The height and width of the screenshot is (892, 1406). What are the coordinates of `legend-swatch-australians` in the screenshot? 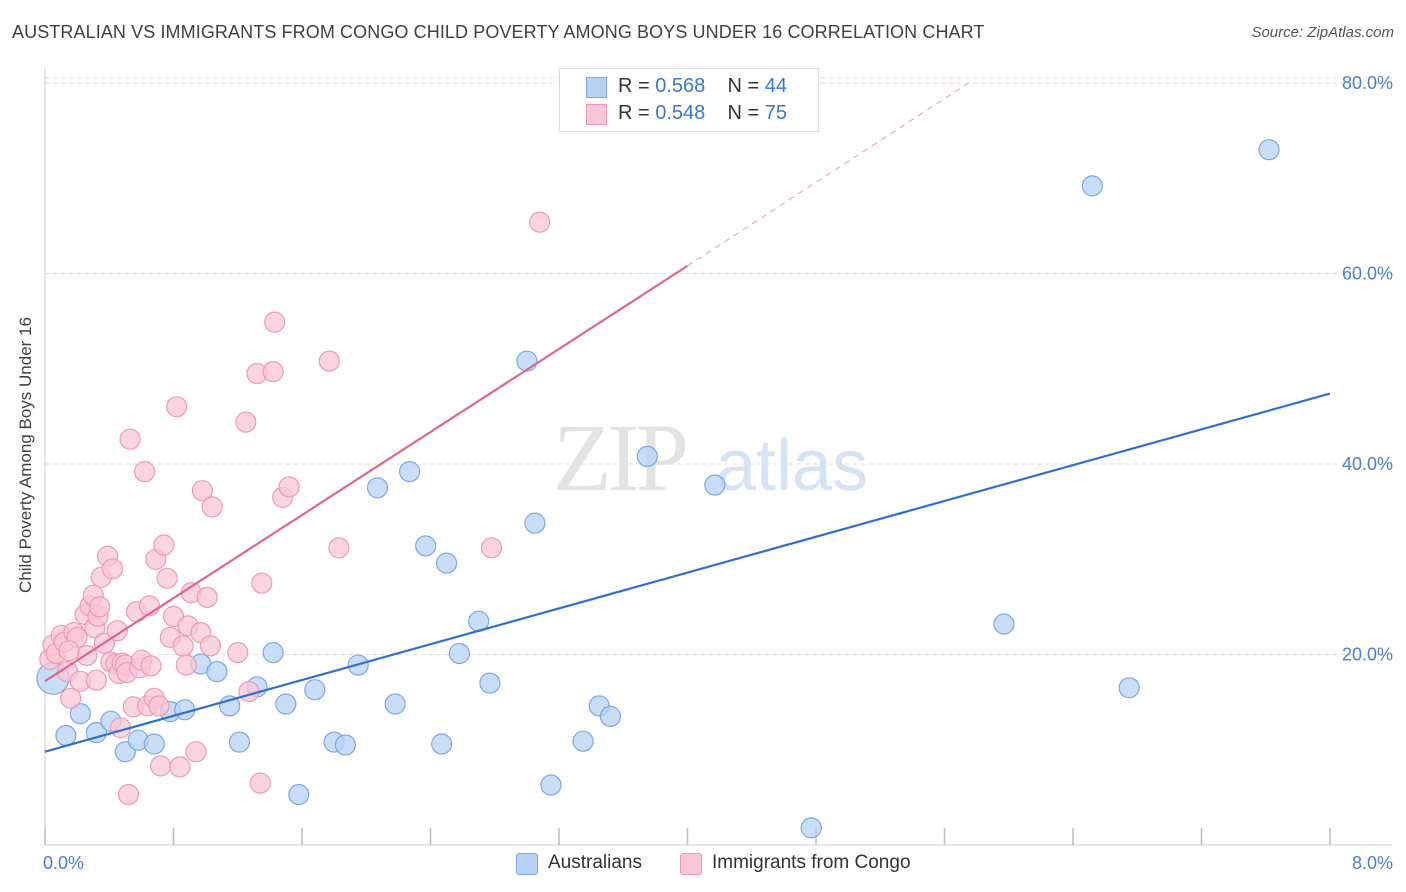 It's located at (596, 87).